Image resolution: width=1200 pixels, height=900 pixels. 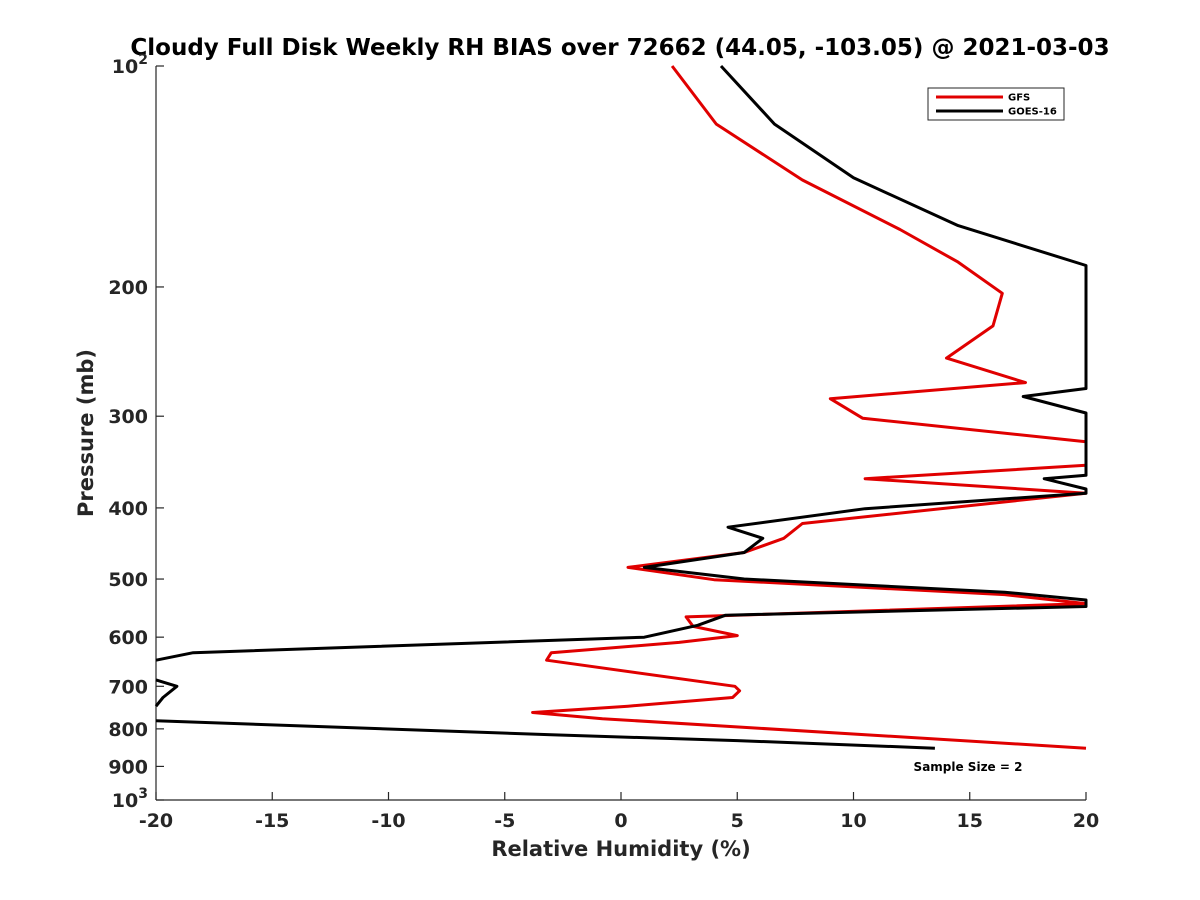 I want to click on y-tick-label: 500, so click(x=128, y=580).